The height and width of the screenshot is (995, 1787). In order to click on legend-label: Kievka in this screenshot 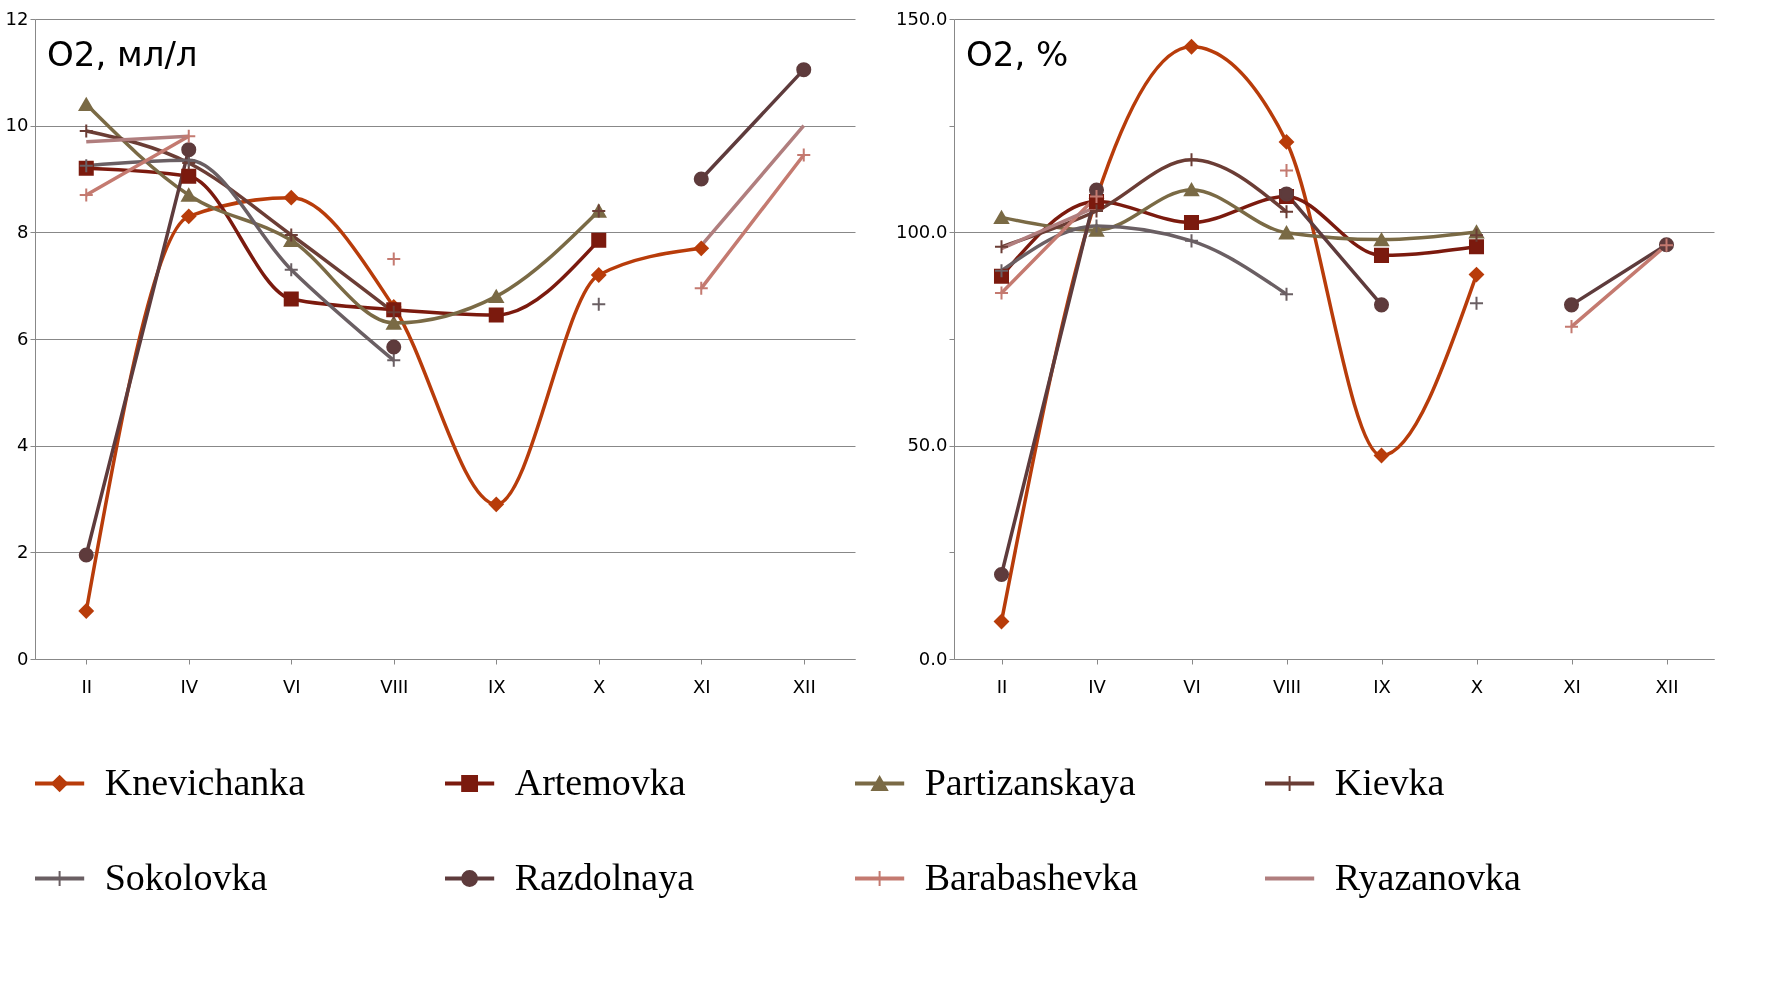, I will do `click(1389, 781)`.